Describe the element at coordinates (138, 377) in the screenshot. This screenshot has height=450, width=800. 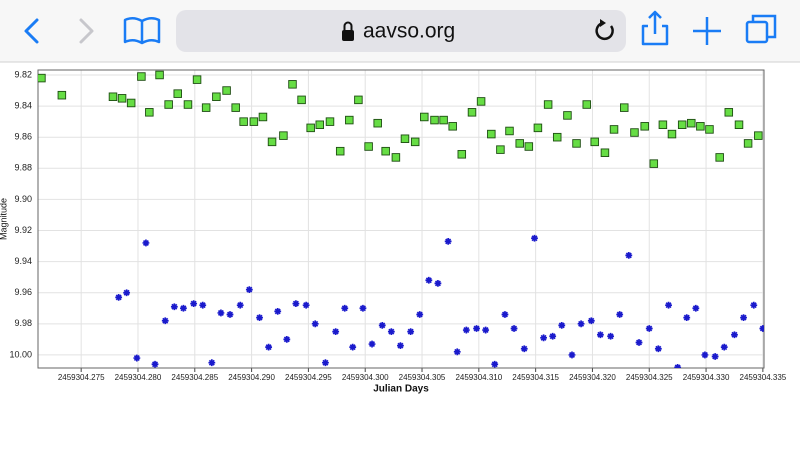
I see `x-tick-label: 2459304.280` at that location.